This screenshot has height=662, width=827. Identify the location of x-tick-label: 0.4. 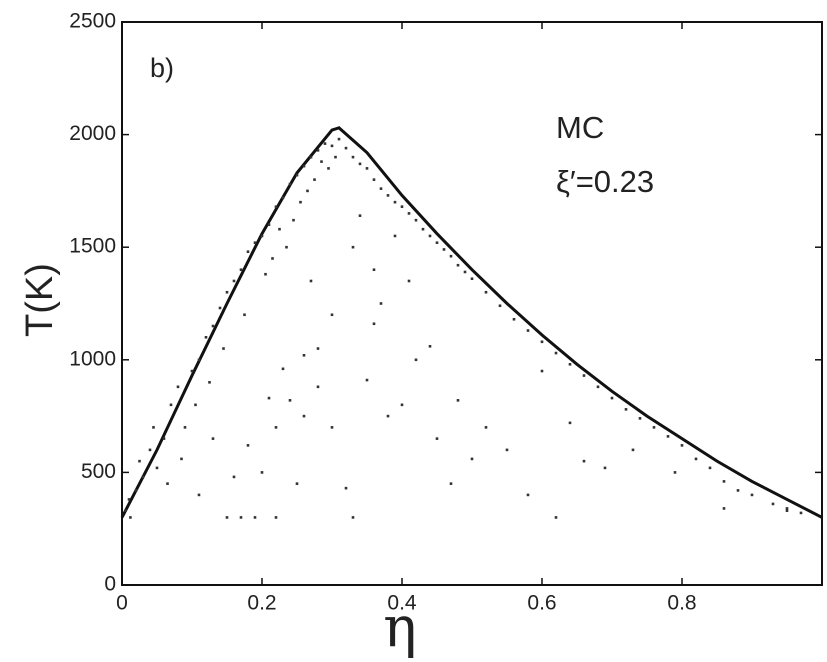
(402, 603).